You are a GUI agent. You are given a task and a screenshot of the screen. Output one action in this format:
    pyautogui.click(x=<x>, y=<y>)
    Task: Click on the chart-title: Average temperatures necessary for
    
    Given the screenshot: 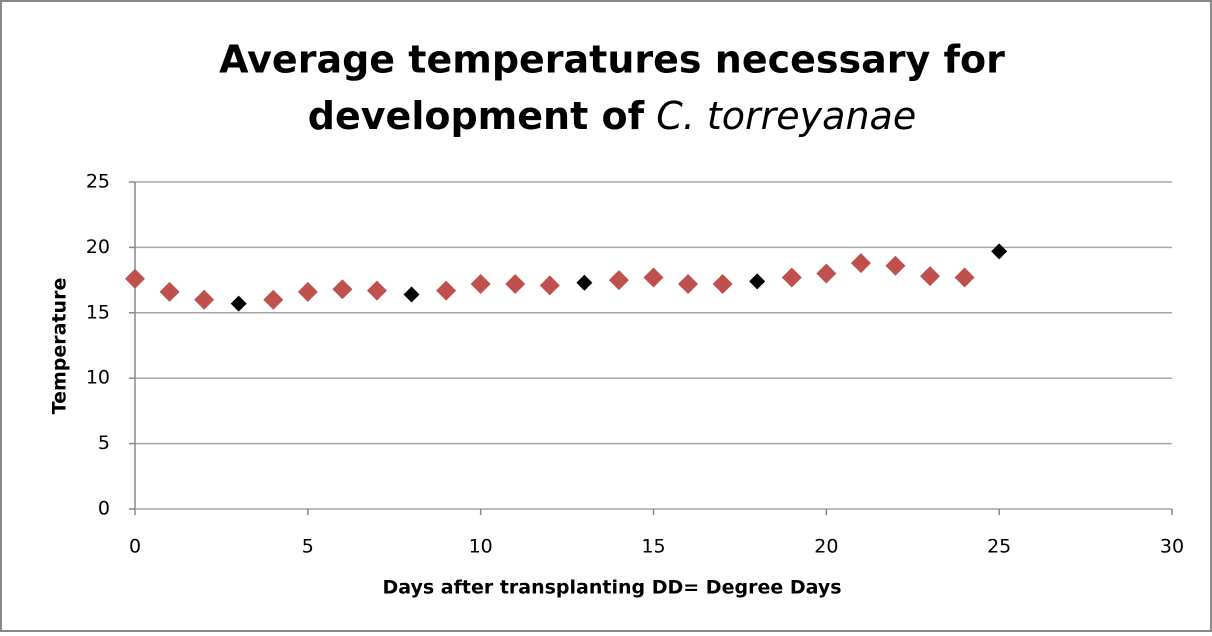 What is the action you would take?
    pyautogui.click(x=612, y=60)
    